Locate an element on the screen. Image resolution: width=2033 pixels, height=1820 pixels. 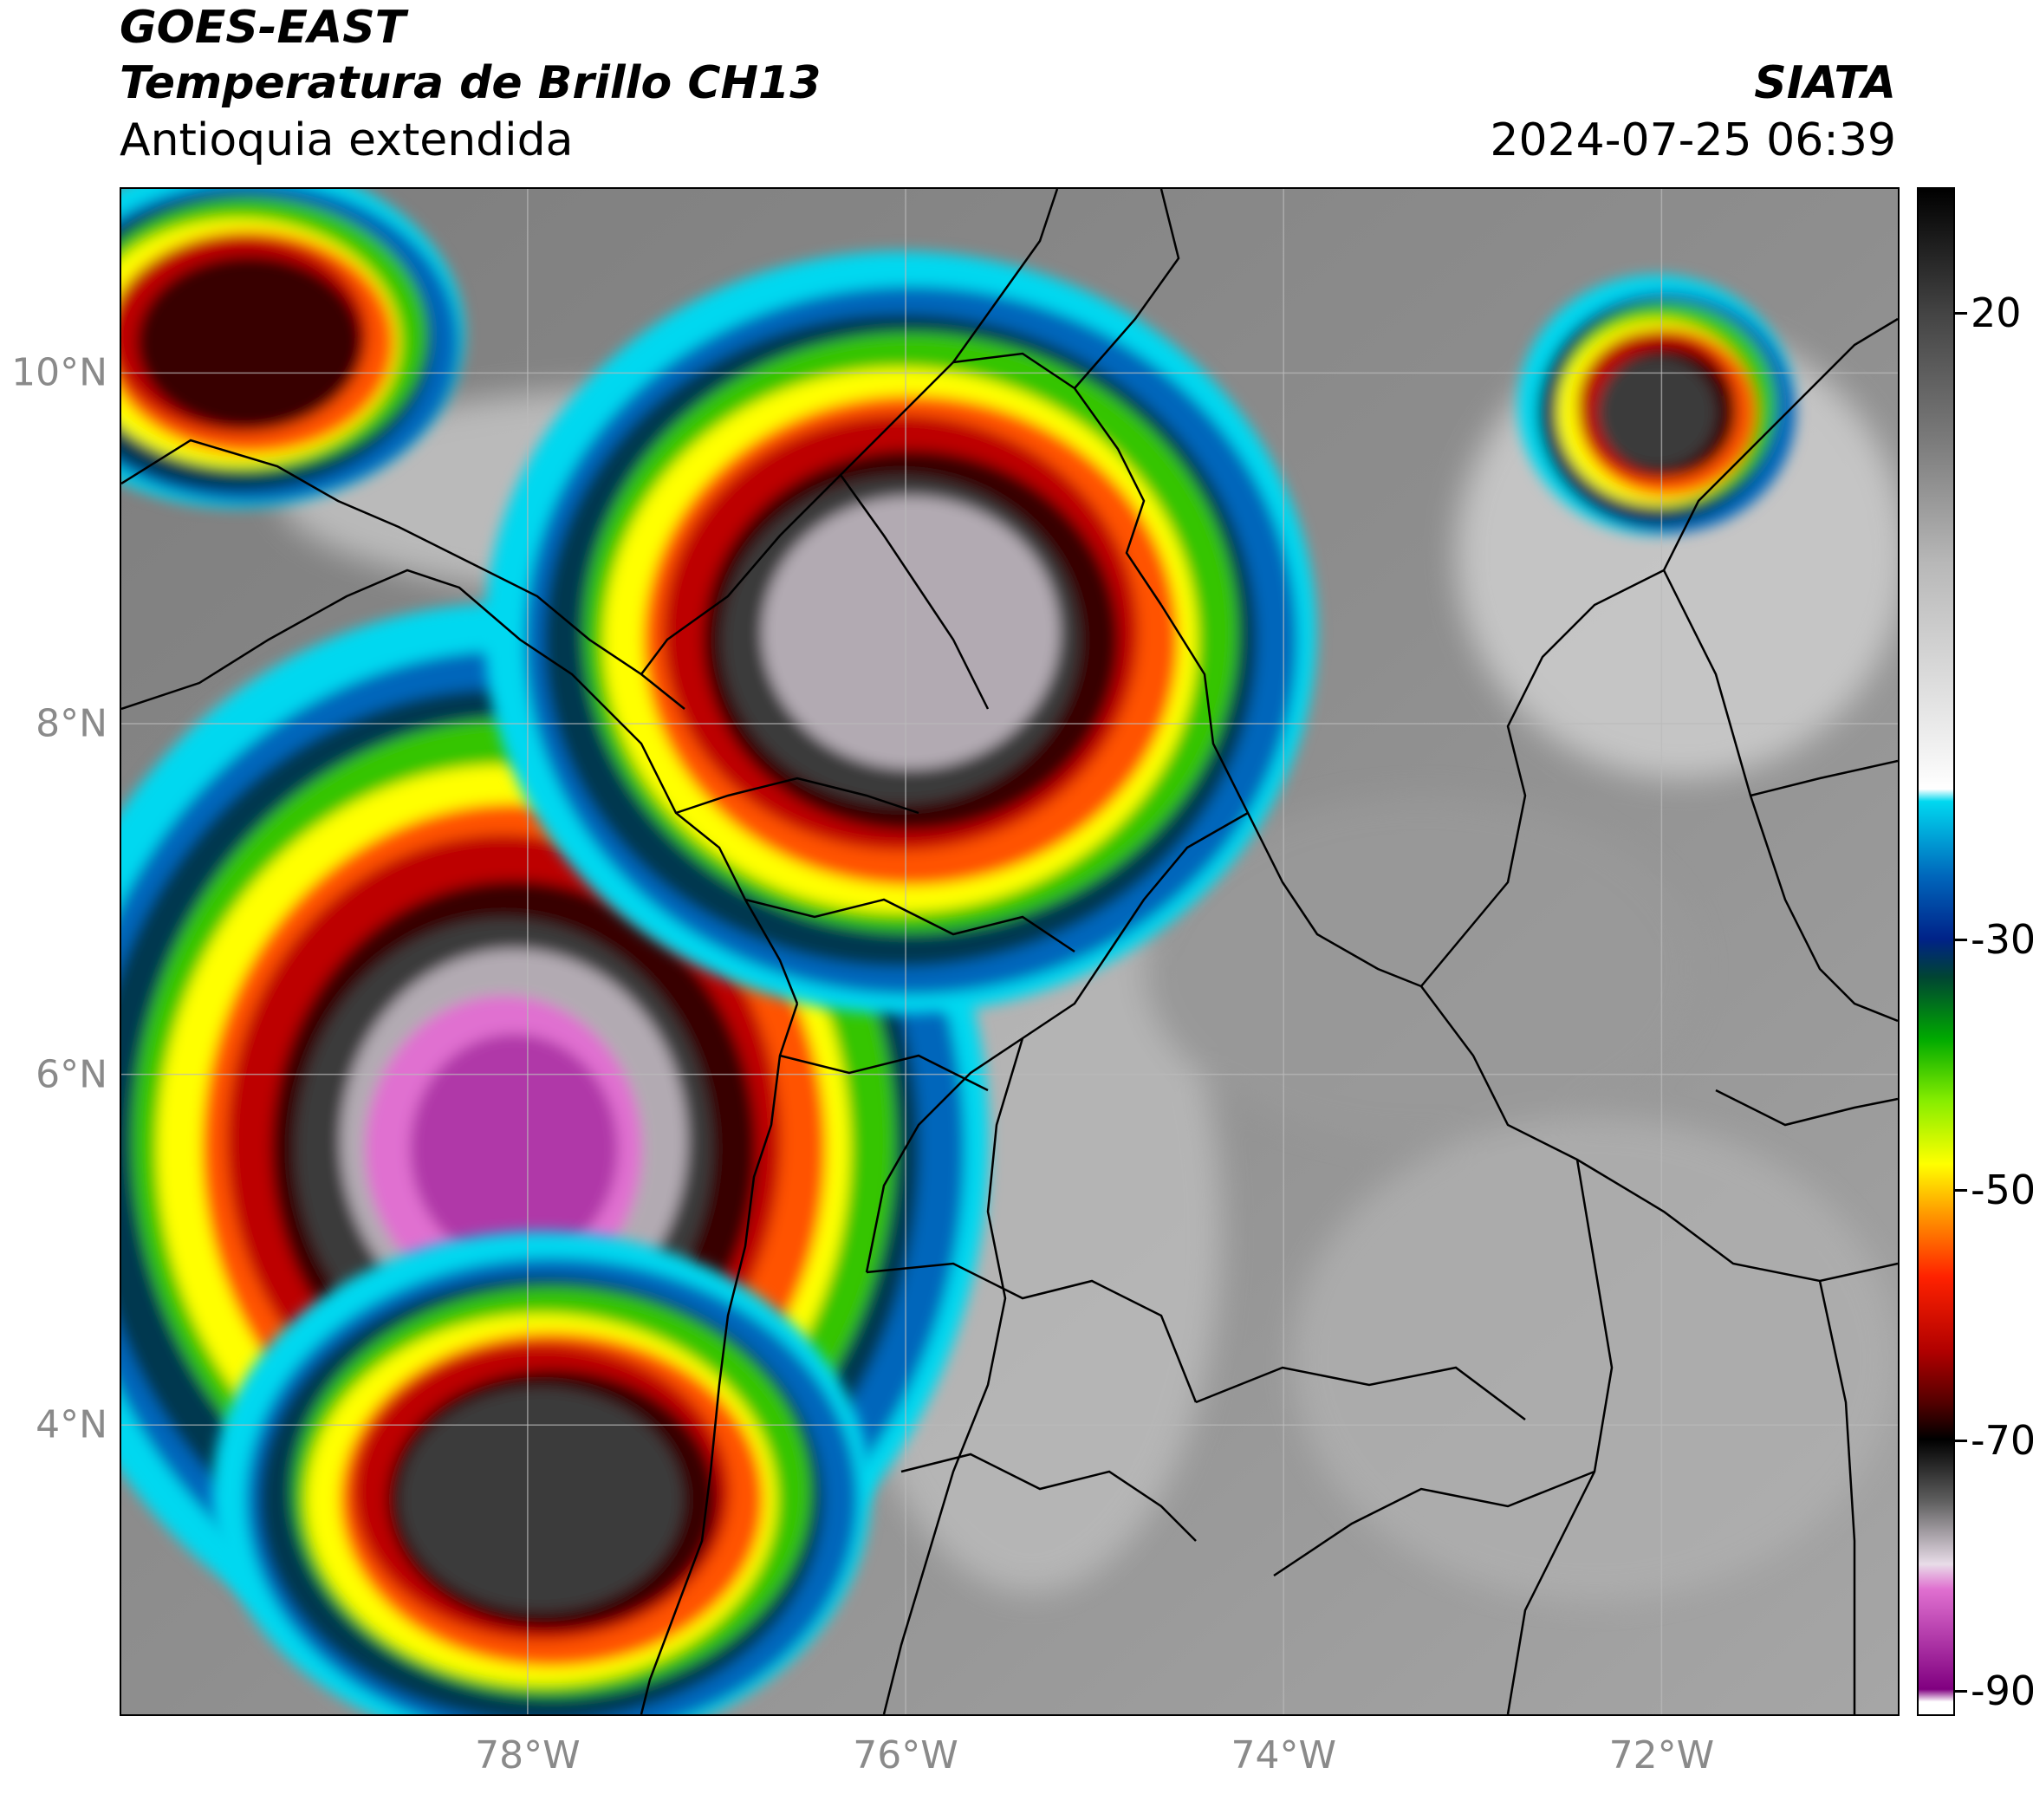
colorbar-tick-label: -90 is located at coordinates (2002, 1691).